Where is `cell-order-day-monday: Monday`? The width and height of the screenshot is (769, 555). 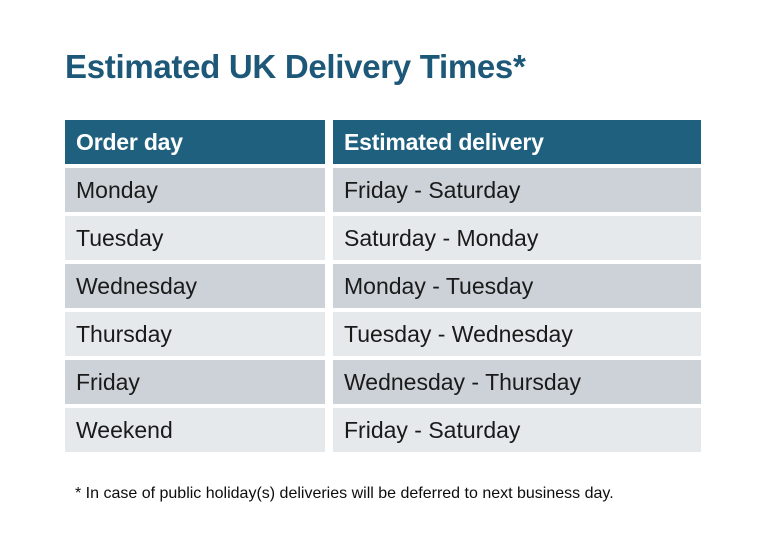
cell-order-day-monday: Monday is located at coordinates (195, 190).